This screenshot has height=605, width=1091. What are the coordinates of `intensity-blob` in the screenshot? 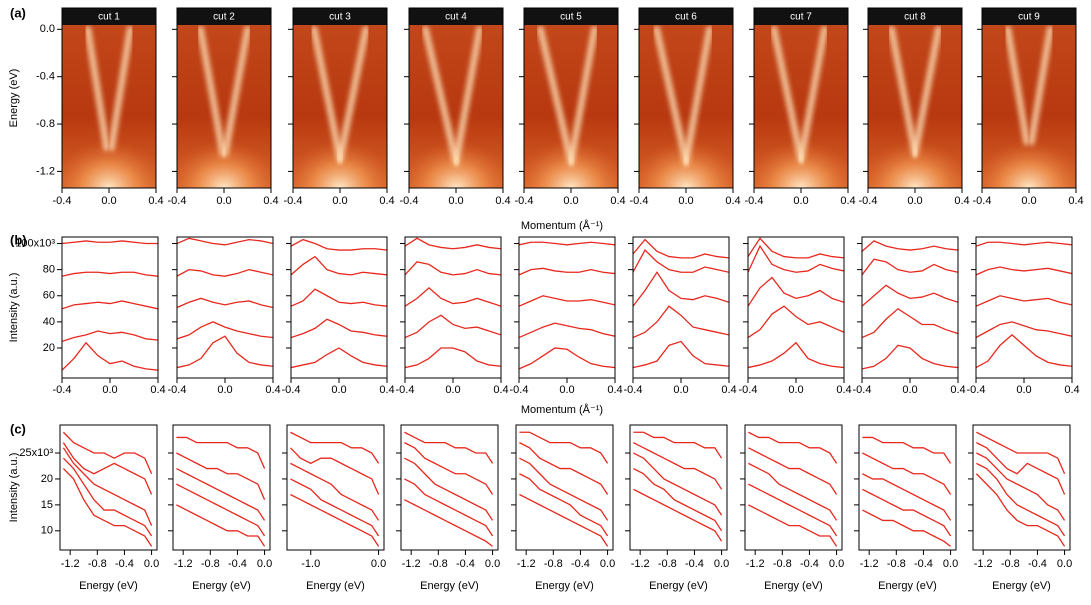 It's located at (1029, 147).